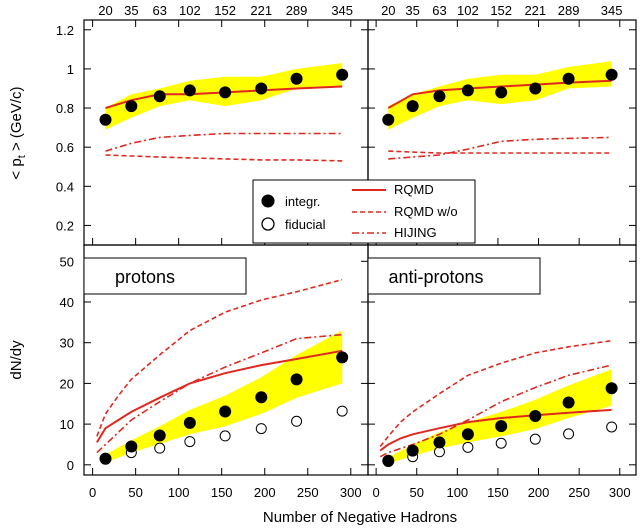 The image size is (642, 529). What do you see at coordinates (65, 30) in the screenshot?
I see `y-tick-label-top-1.2: 1.2` at bounding box center [65, 30].